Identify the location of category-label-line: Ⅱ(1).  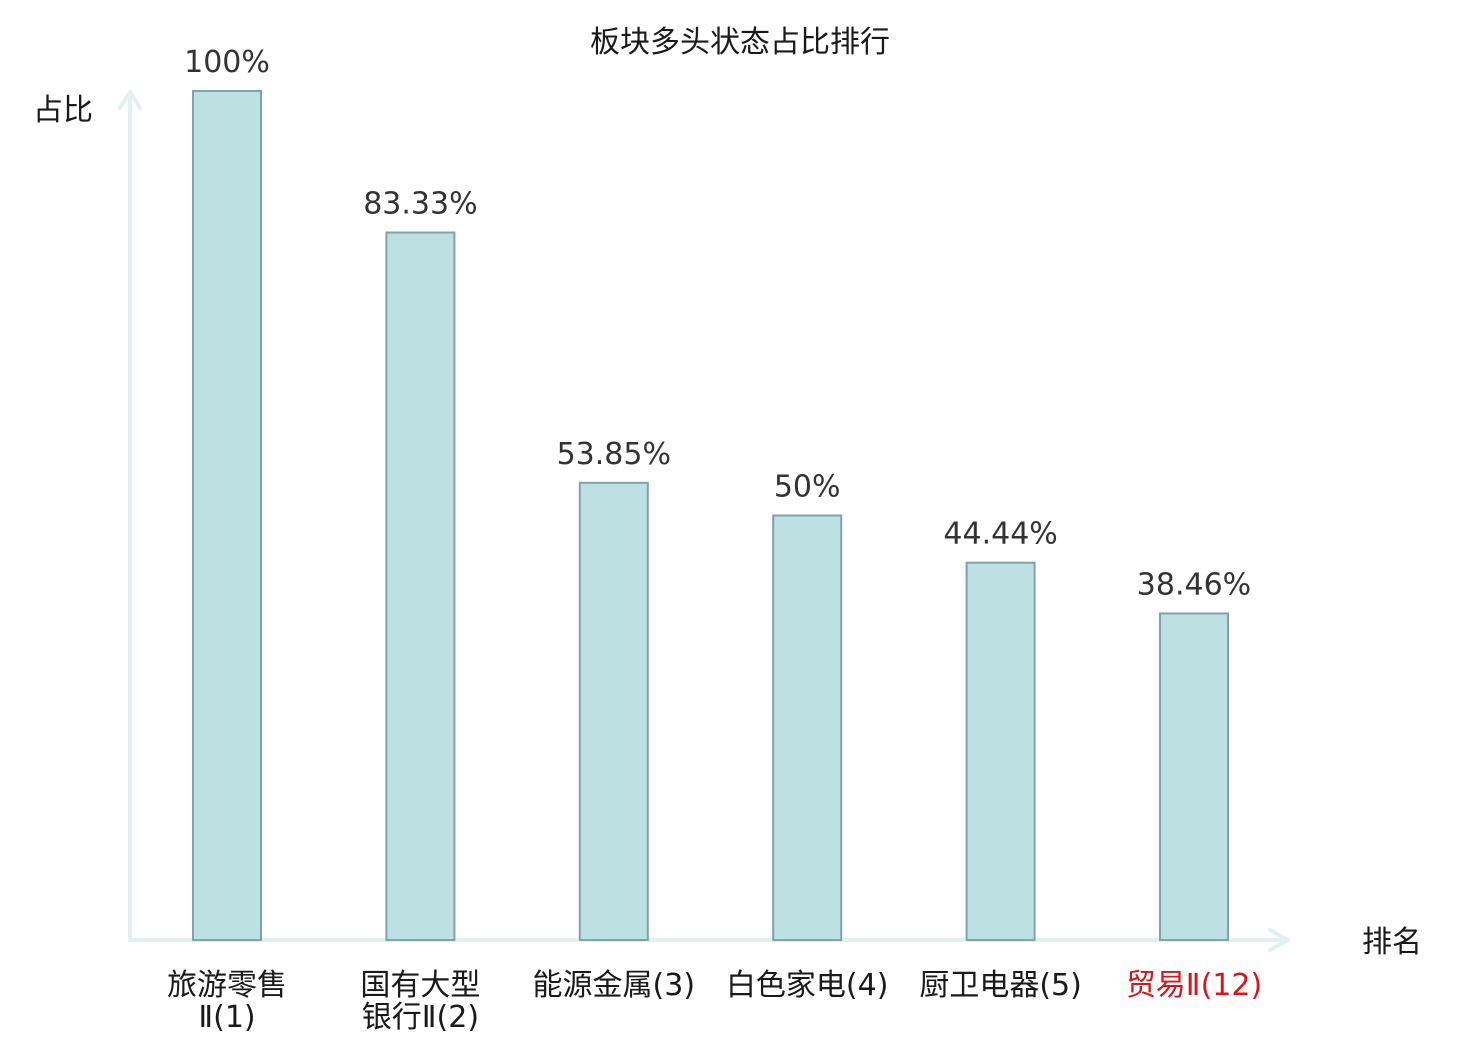
(226, 1017).